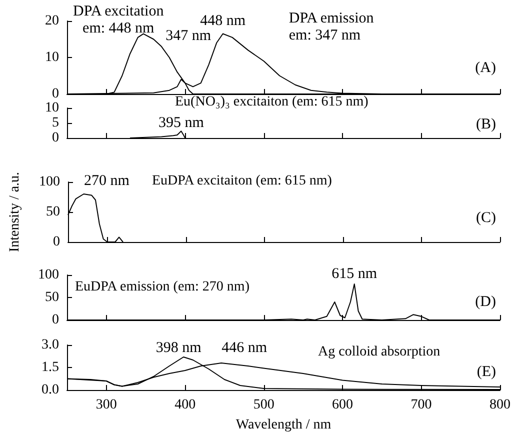 This screenshot has height=433, width=515. What do you see at coordinates (500, 405) in the screenshot?
I see `x-tick-label: 800` at bounding box center [500, 405].